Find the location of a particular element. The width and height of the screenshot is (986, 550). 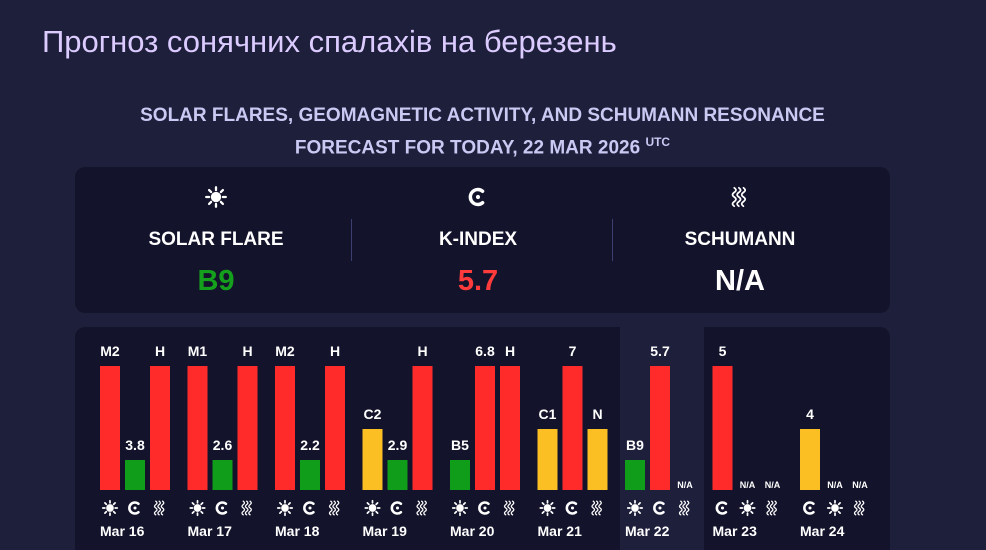

day-label: Mar 21 is located at coordinates (560, 531).